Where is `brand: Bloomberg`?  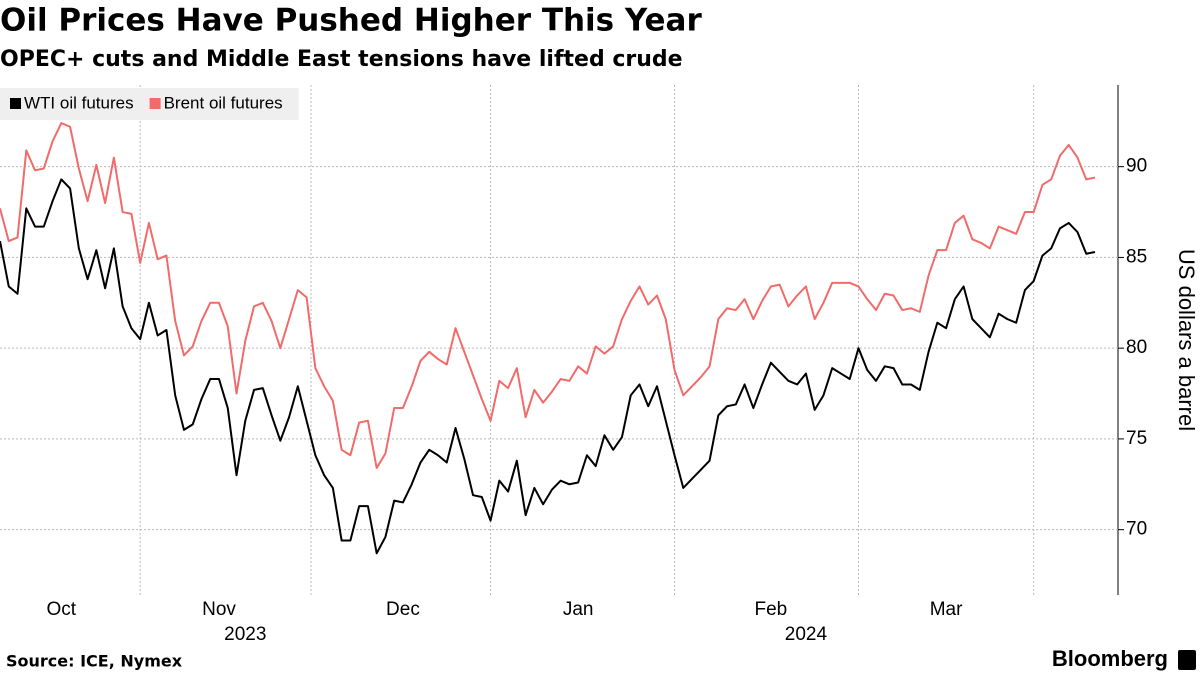
brand: Bloomberg is located at coordinates (1110, 658).